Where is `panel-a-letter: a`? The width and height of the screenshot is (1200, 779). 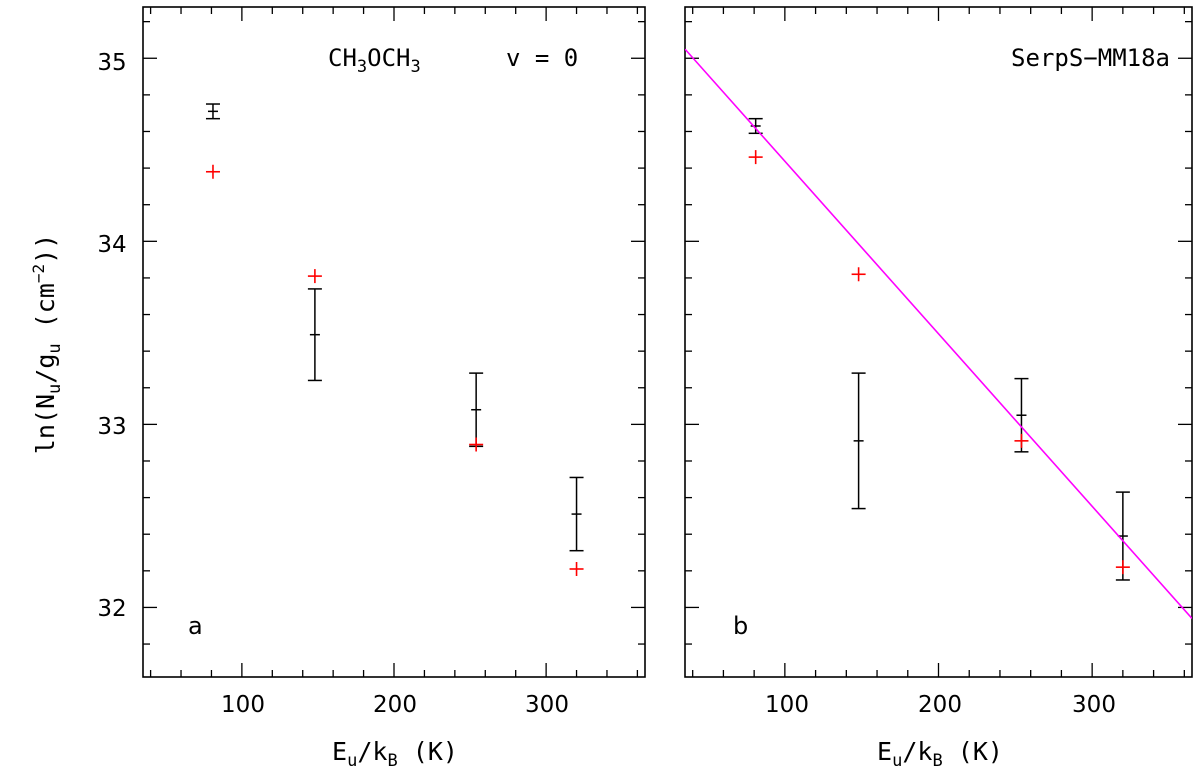
panel-a-letter: a is located at coordinates (195, 626).